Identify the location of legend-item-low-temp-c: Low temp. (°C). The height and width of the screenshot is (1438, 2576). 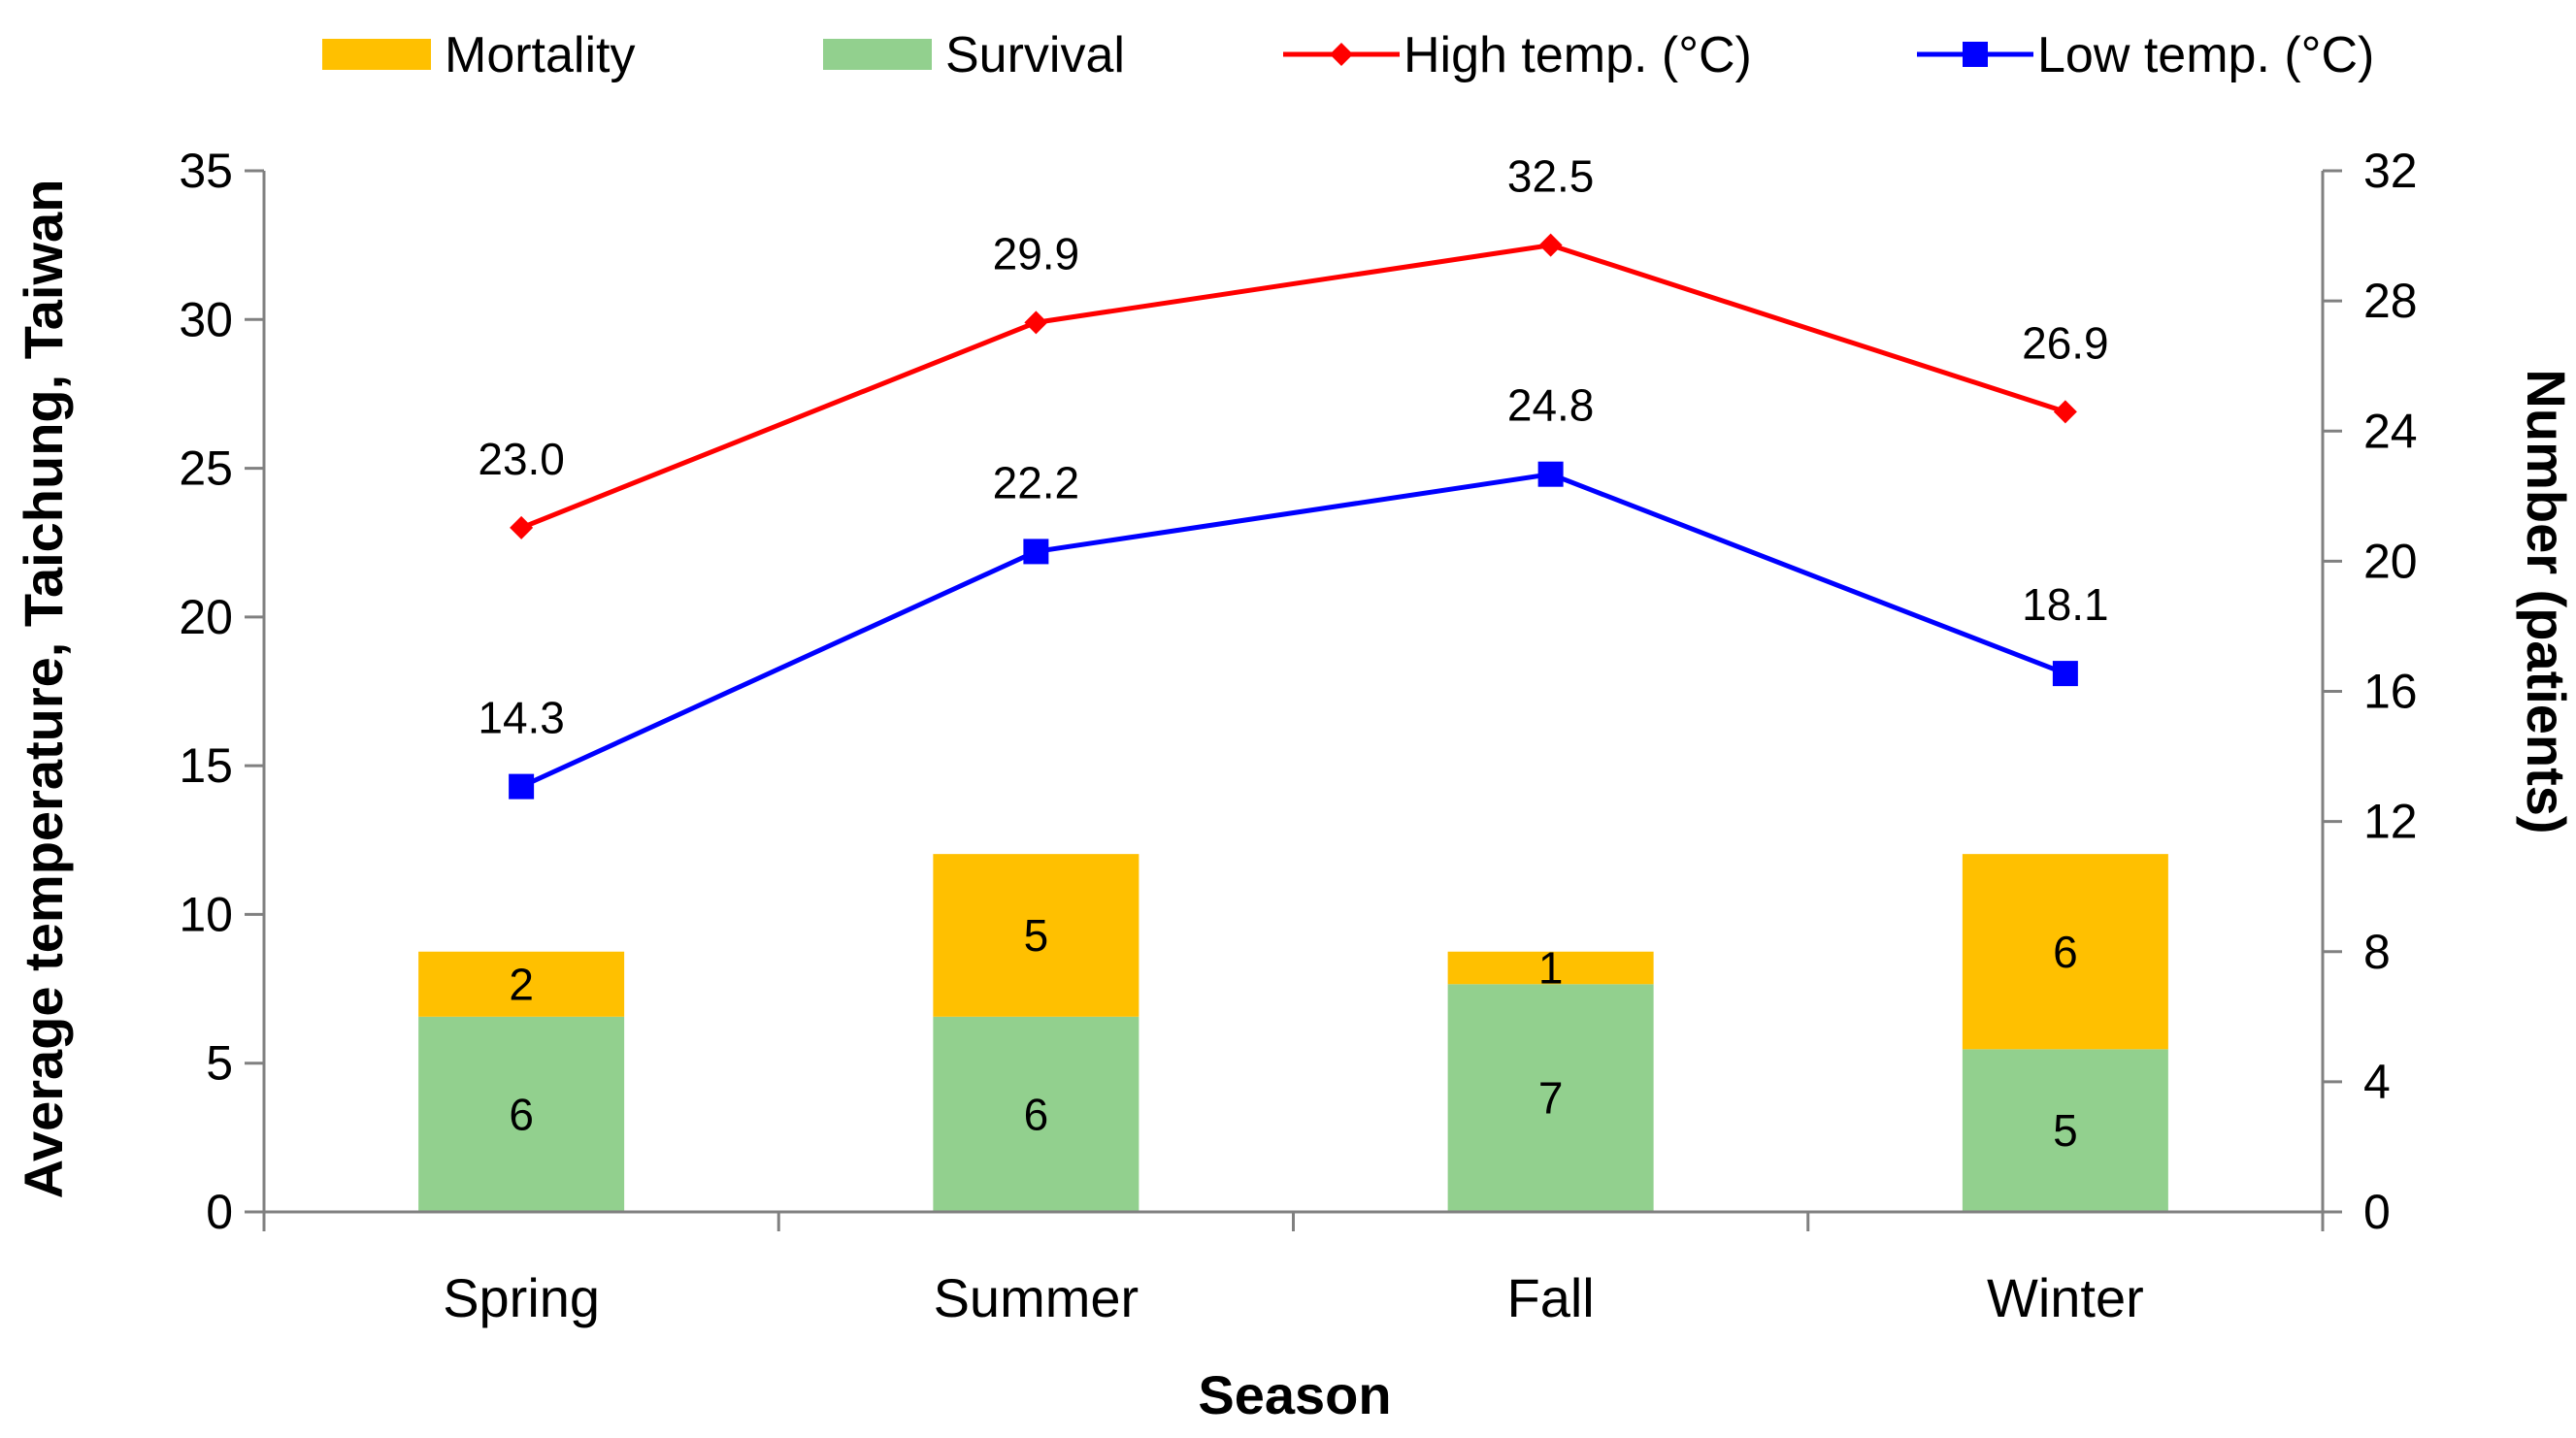
(2145, 55).